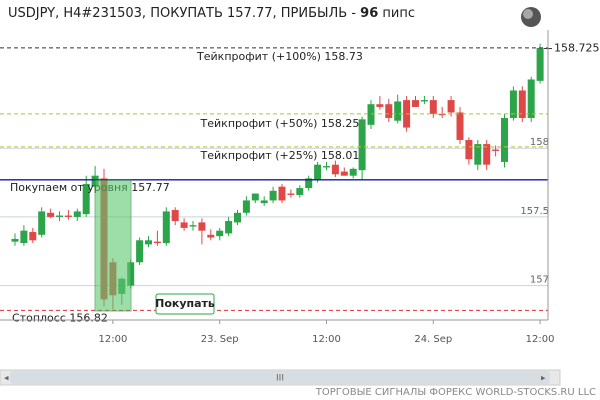 Image resolution: width=600 pixels, height=400 pixels. I want to click on buy-button: Покупать, so click(185, 304).